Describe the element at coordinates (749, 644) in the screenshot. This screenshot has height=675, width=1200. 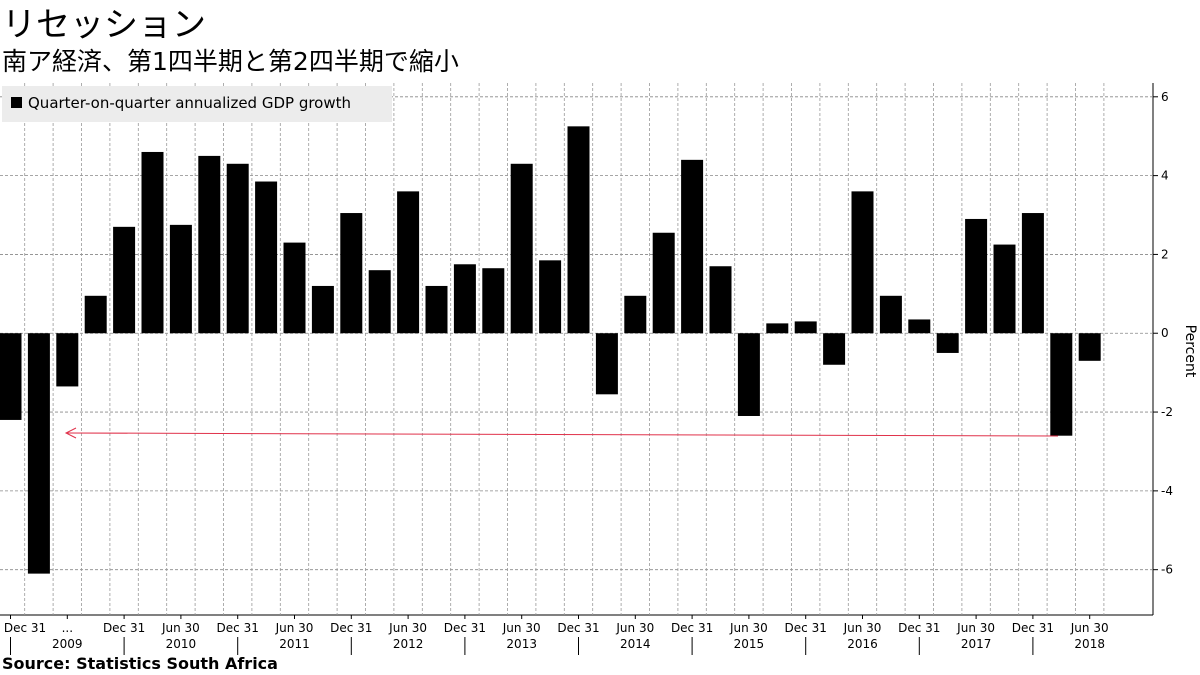
I see `year-label: 2015` at that location.